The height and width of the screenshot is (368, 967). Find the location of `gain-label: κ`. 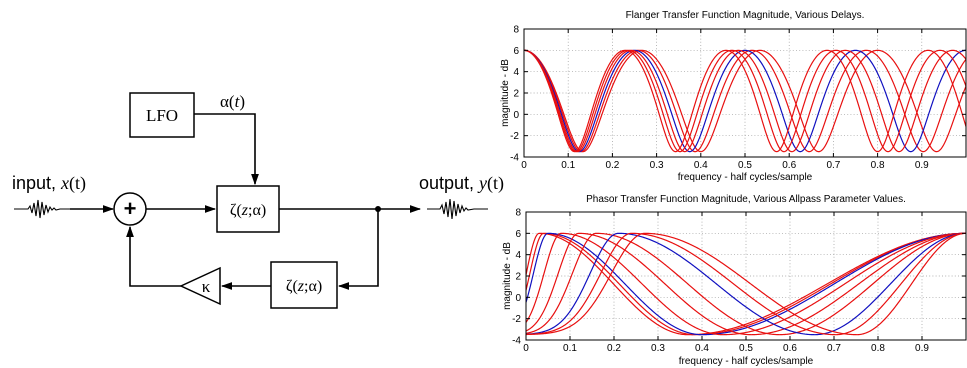

gain-label: κ is located at coordinates (206, 286).